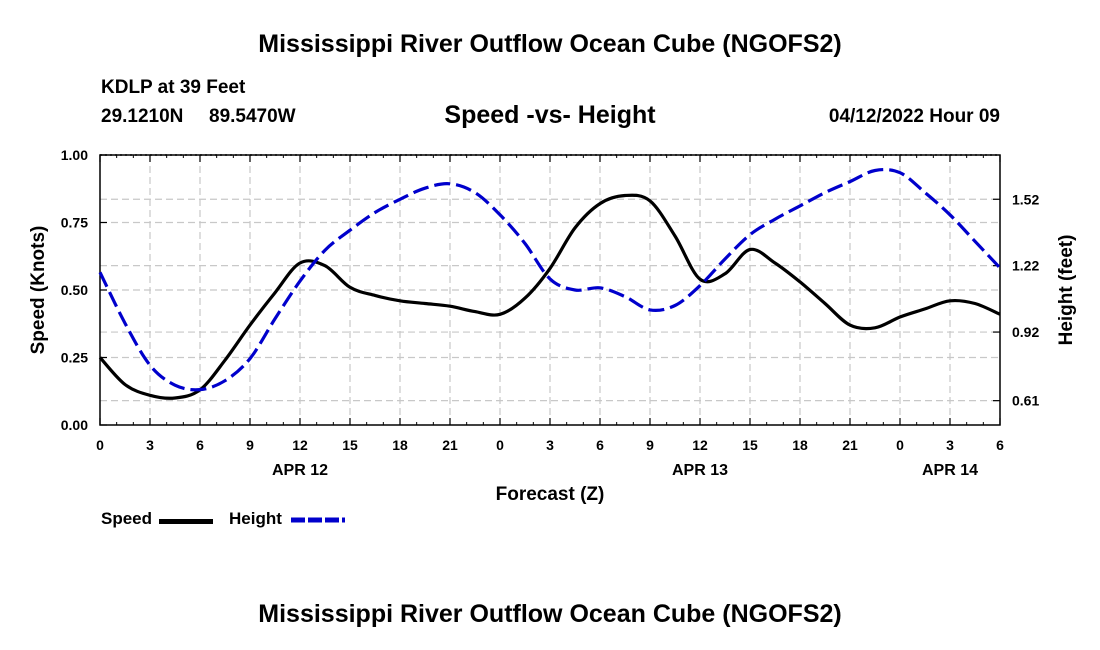 The width and height of the screenshot is (1100, 650). I want to click on y-left-tick-label: 0.50, so click(74, 290).